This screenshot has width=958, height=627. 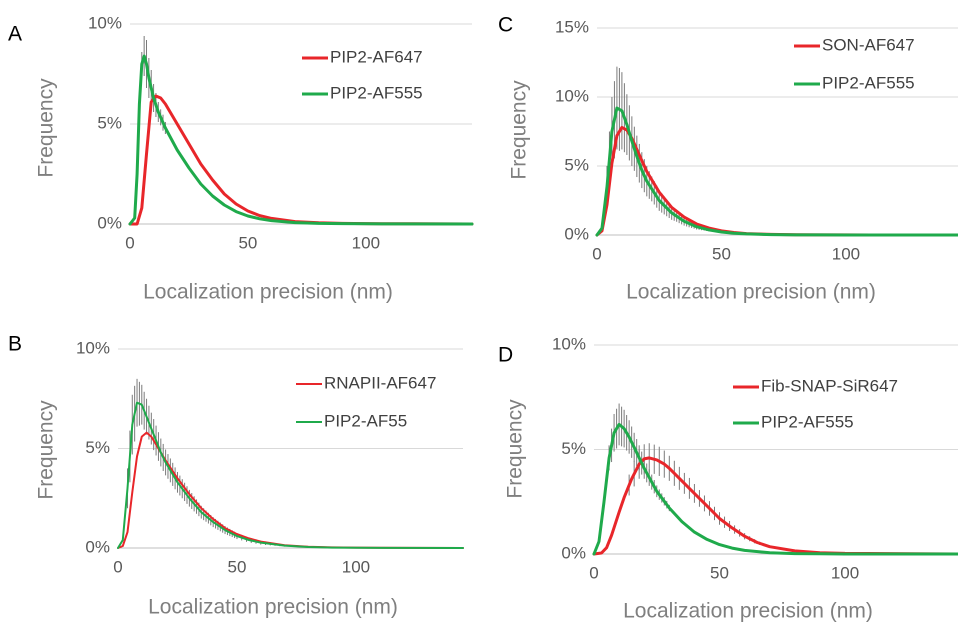 What do you see at coordinates (365, 420) in the screenshot?
I see `legend-entry: PIP2-AF55` at bounding box center [365, 420].